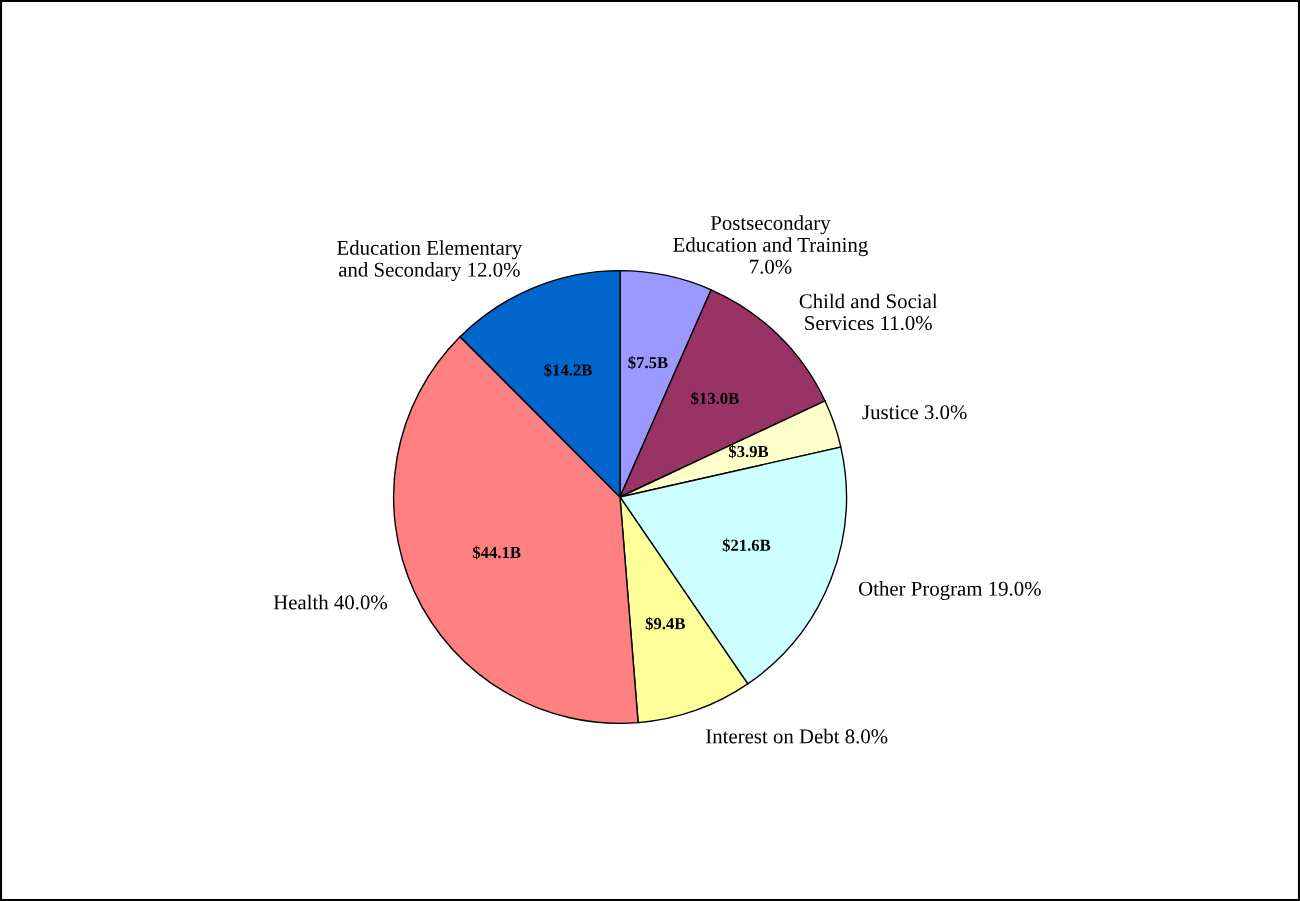 This screenshot has height=901, width=1300. I want to click on slice-label: Other Program 19.0%, so click(949, 591).